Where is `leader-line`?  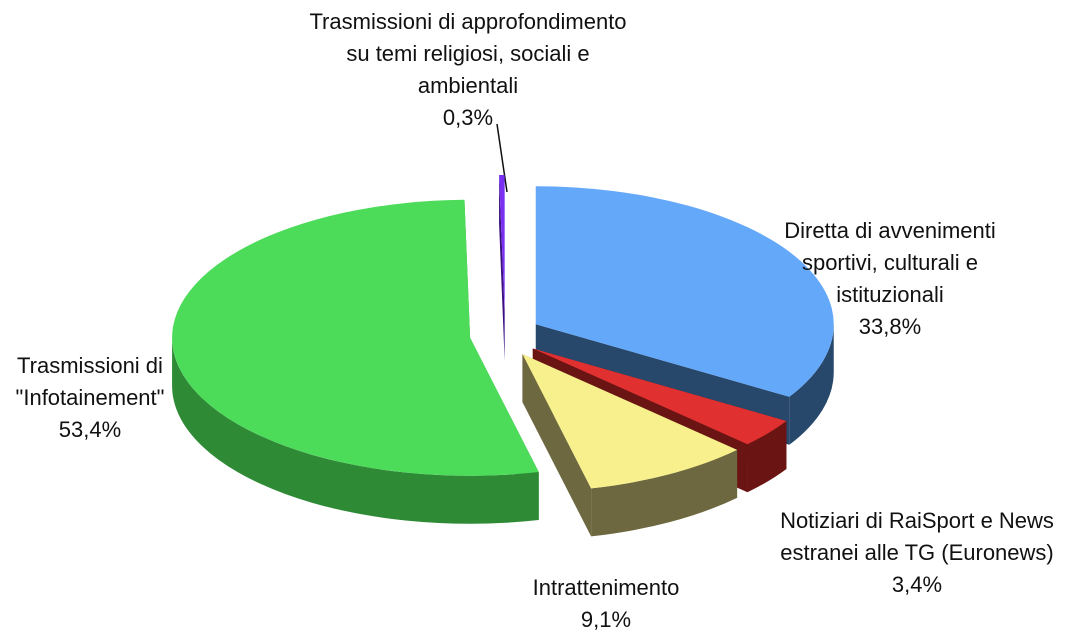 leader-line is located at coordinates (502, 158).